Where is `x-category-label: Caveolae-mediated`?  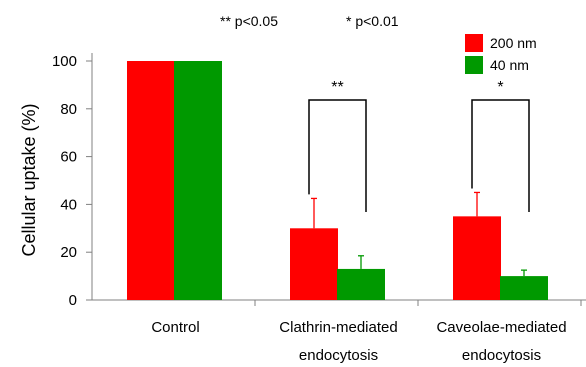 x-category-label: Caveolae-mediated is located at coordinates (501, 327).